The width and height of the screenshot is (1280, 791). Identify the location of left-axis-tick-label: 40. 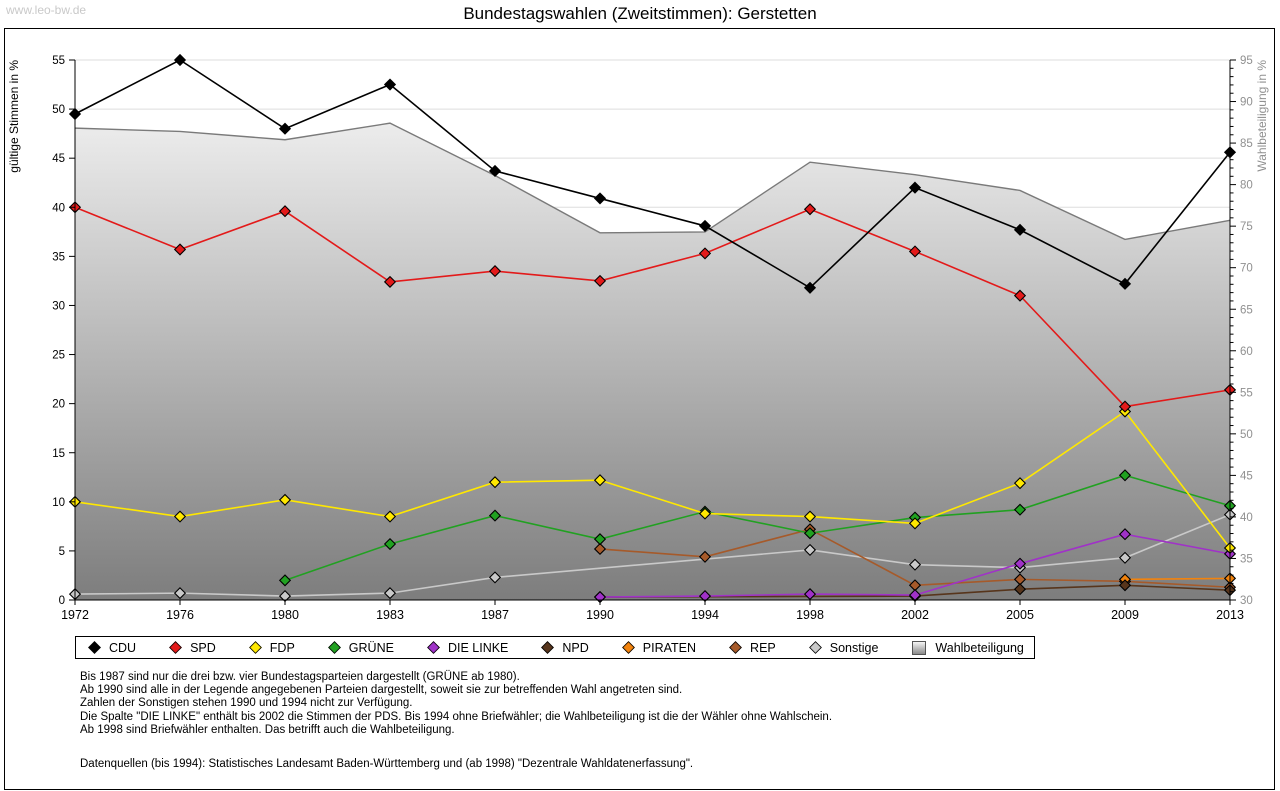
(58, 208).